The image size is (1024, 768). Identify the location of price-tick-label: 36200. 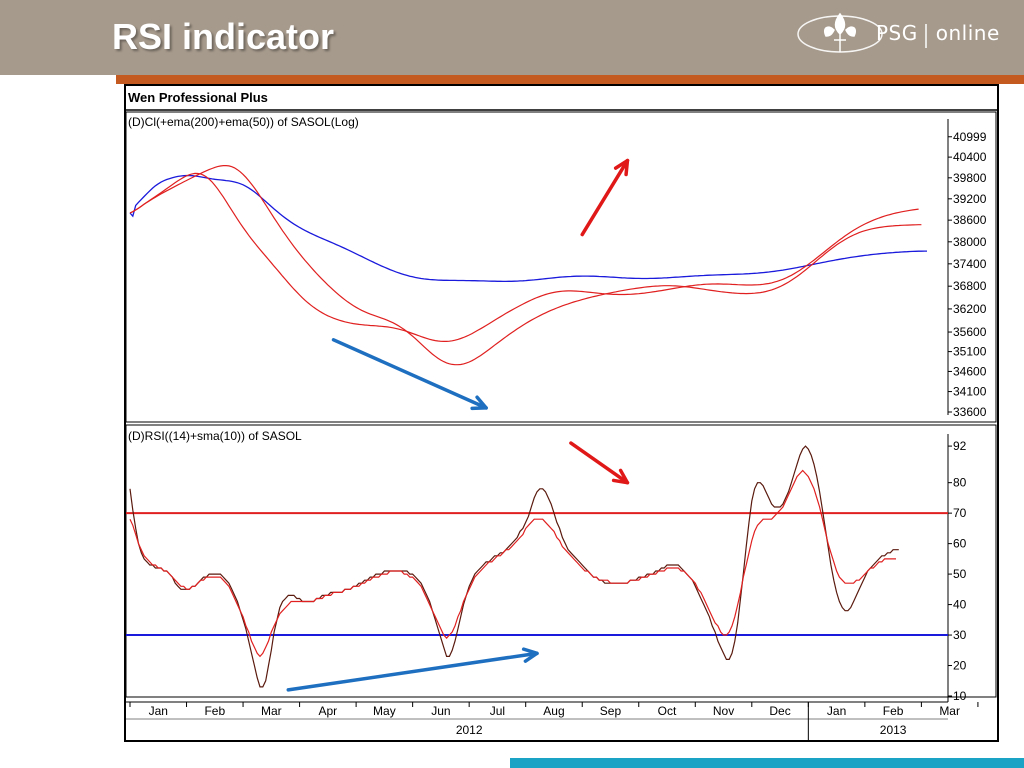
(970, 309).